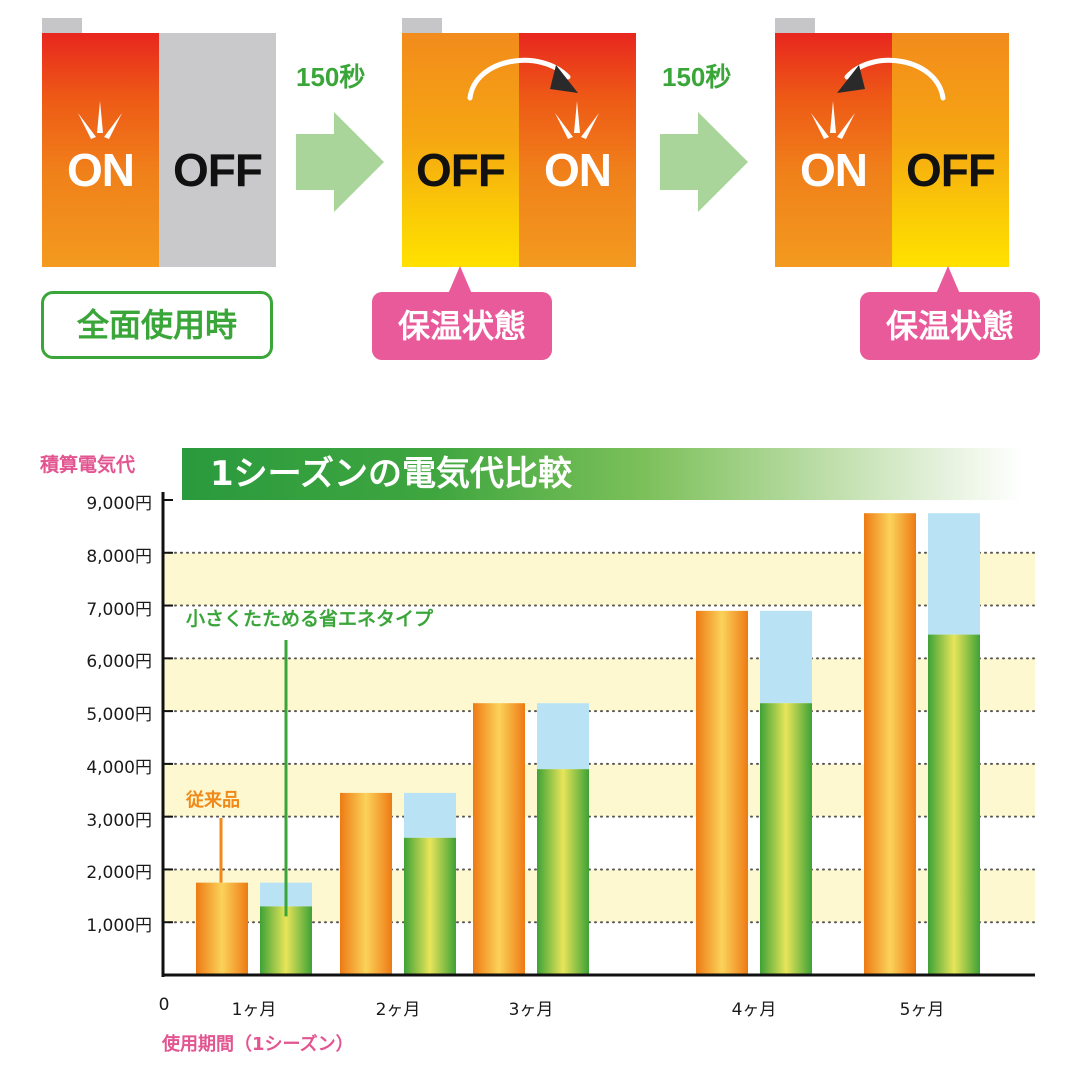 This screenshot has width=1080, height=1080. What do you see at coordinates (157, 325) in the screenshot?
I see `full-use-label: 全面使用時` at bounding box center [157, 325].